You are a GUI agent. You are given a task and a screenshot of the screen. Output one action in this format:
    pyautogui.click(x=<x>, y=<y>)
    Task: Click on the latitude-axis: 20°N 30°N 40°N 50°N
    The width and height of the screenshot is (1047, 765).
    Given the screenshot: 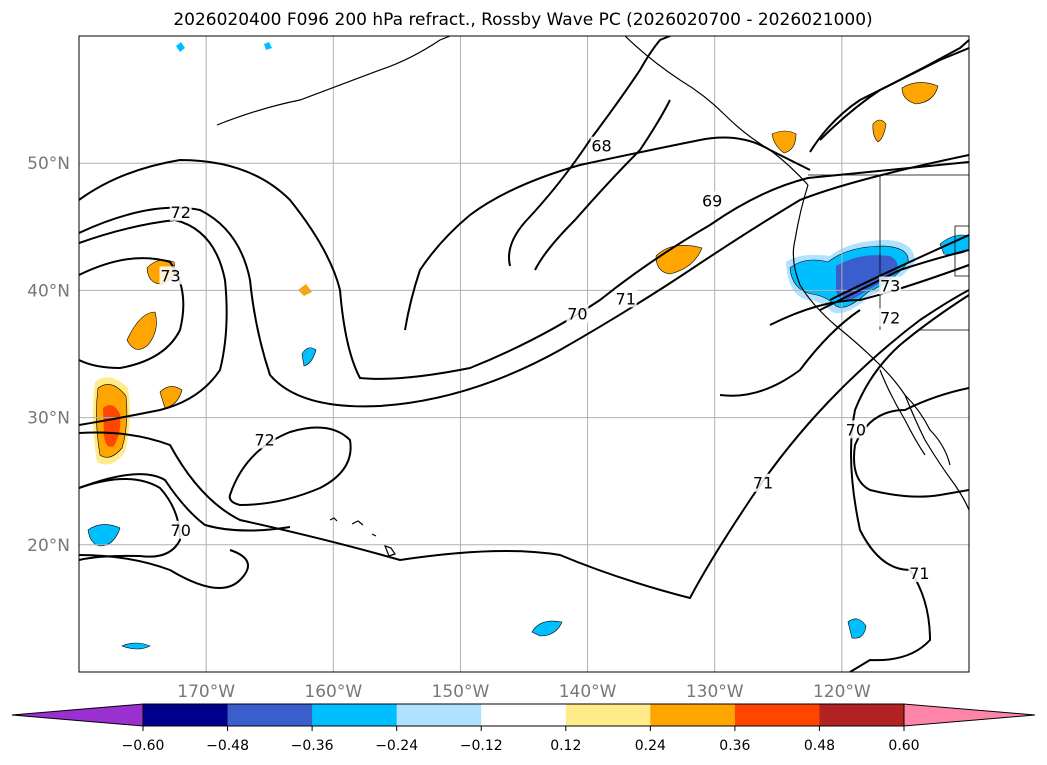 What is the action you would take?
    pyautogui.click(x=48, y=355)
    